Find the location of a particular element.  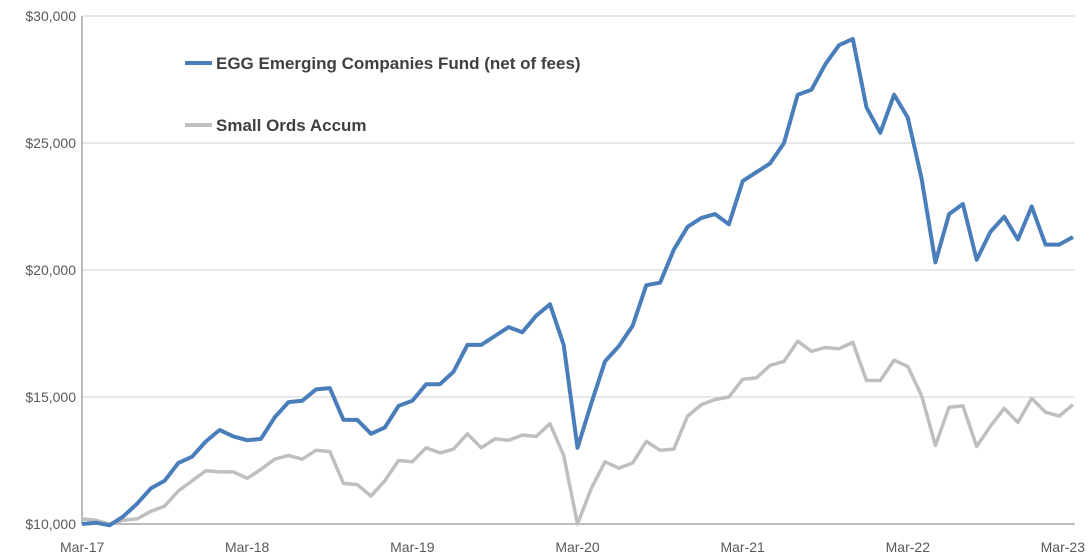

x-tick-label: Mar-18 is located at coordinates (247, 547).